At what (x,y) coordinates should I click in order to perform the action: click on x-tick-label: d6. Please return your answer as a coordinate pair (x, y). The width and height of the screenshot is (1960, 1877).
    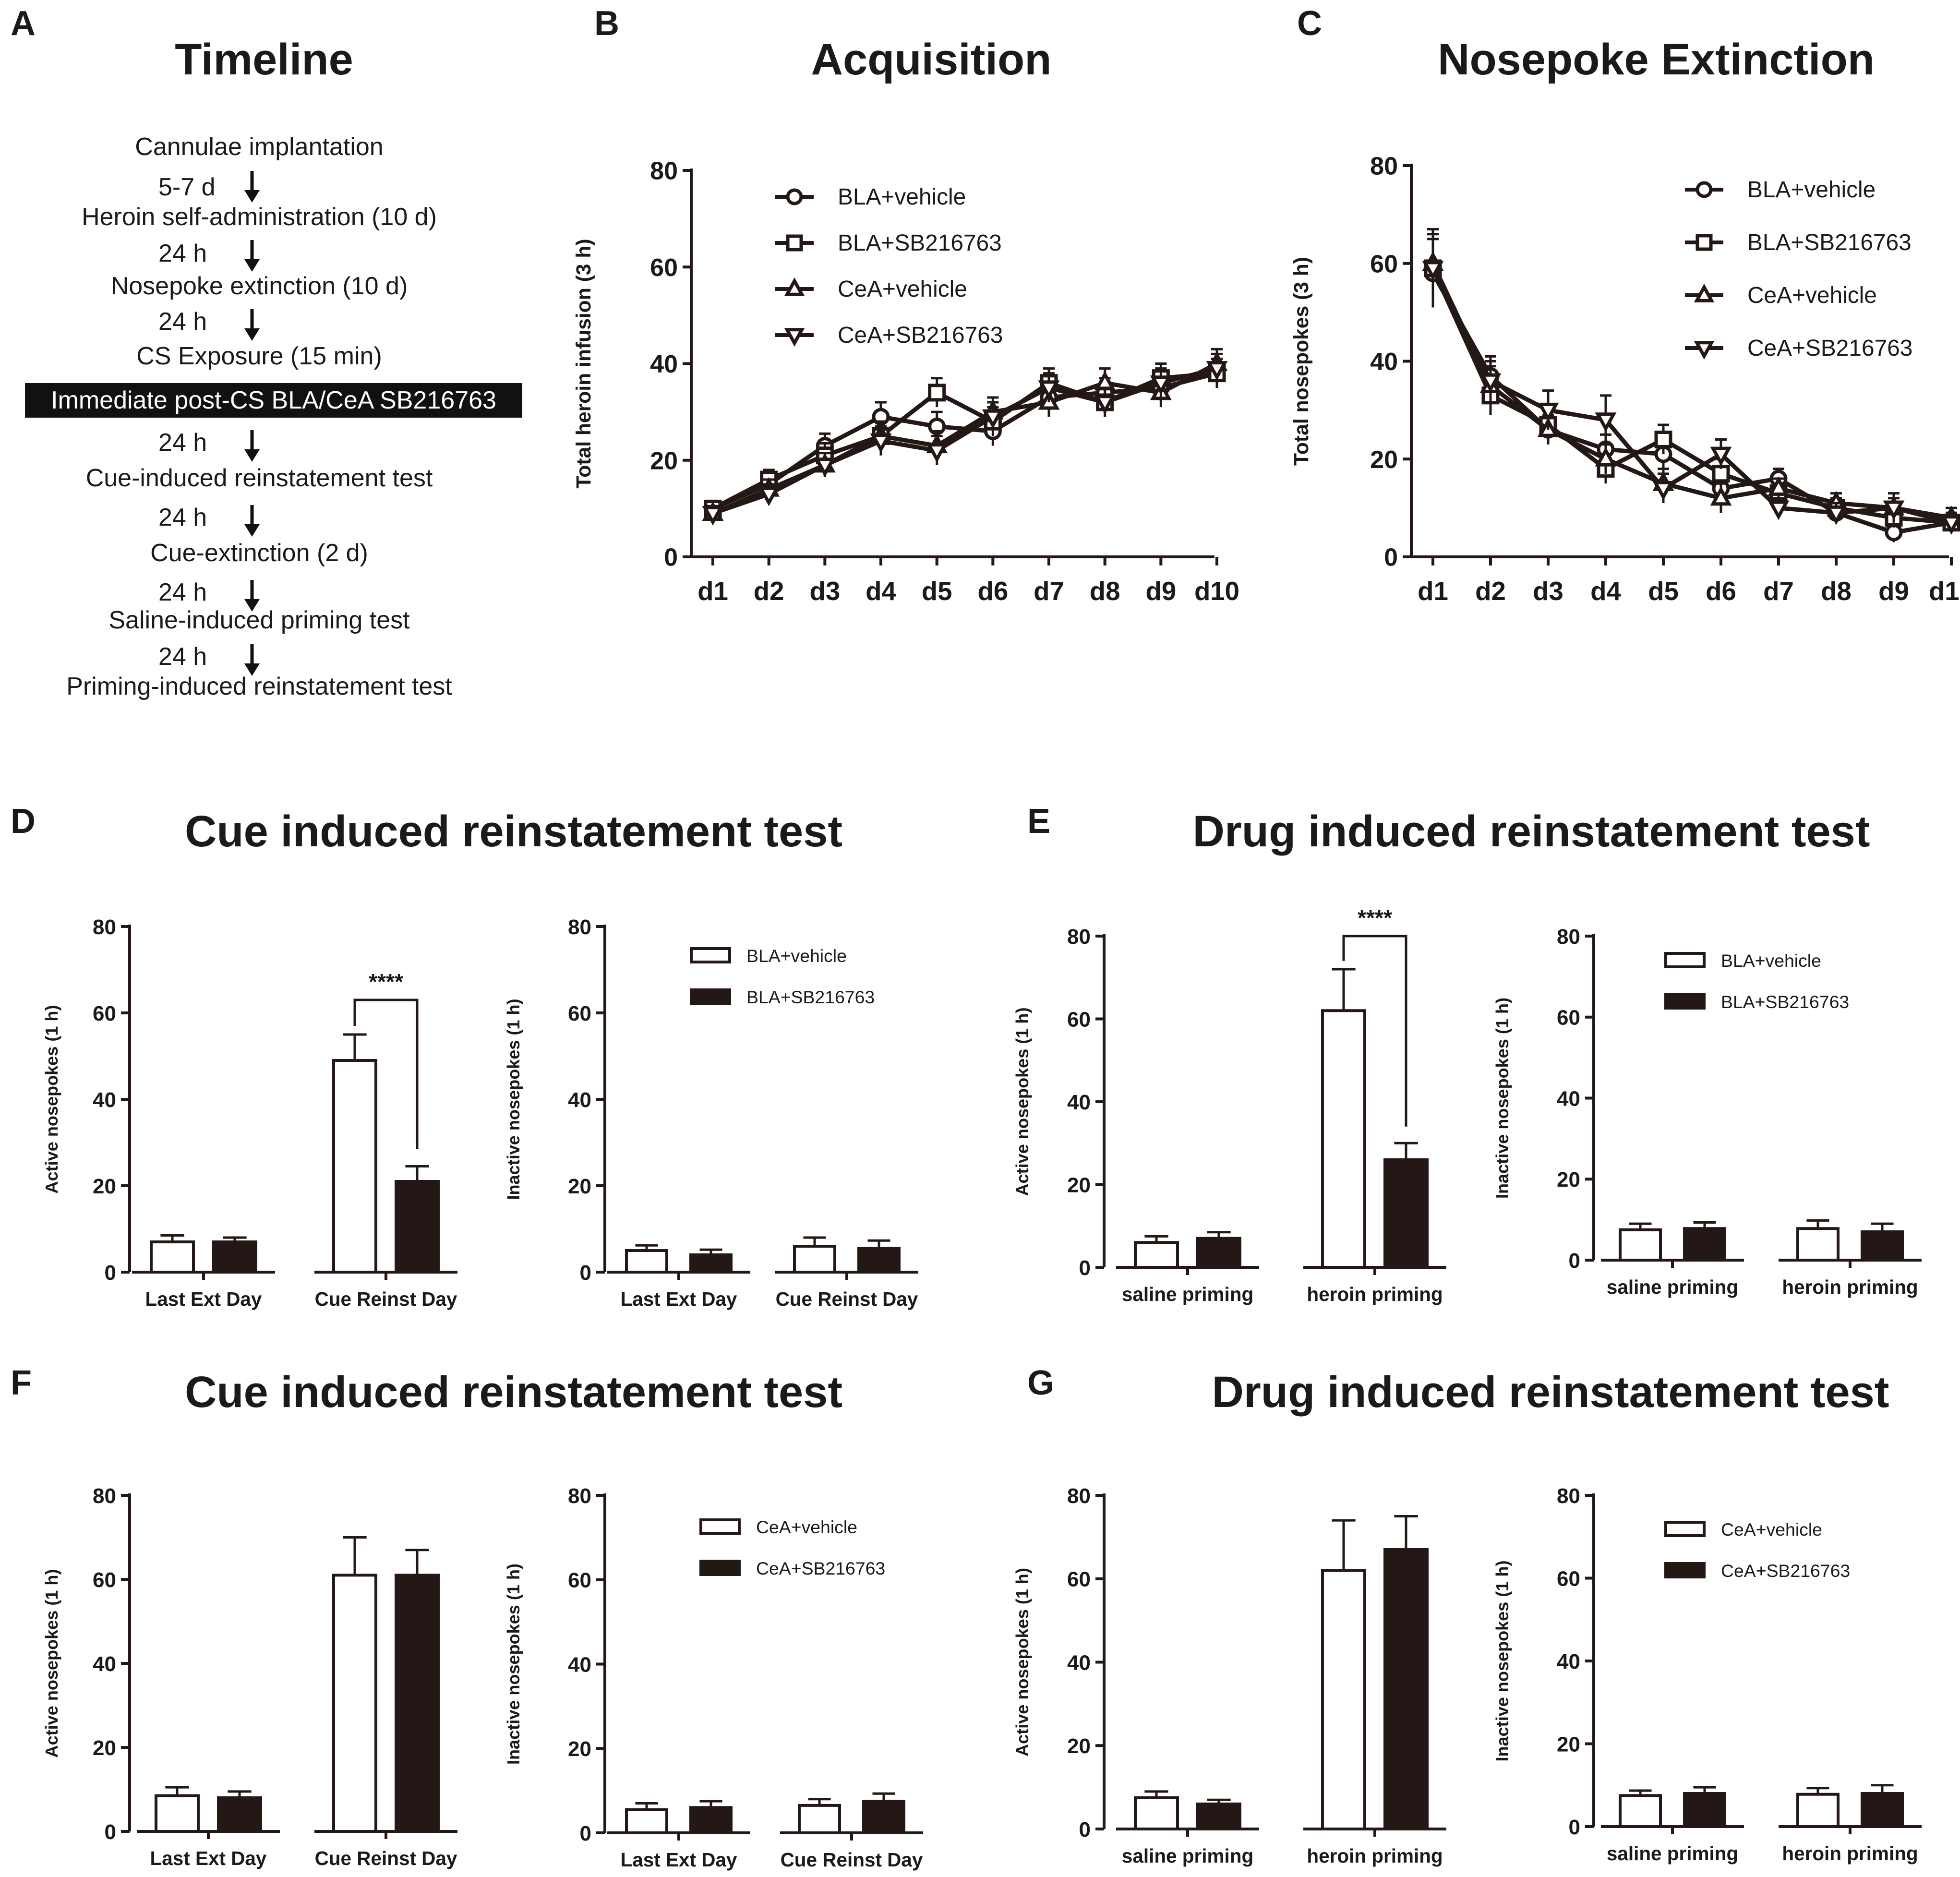
    Looking at the image, I should click on (1721, 591).